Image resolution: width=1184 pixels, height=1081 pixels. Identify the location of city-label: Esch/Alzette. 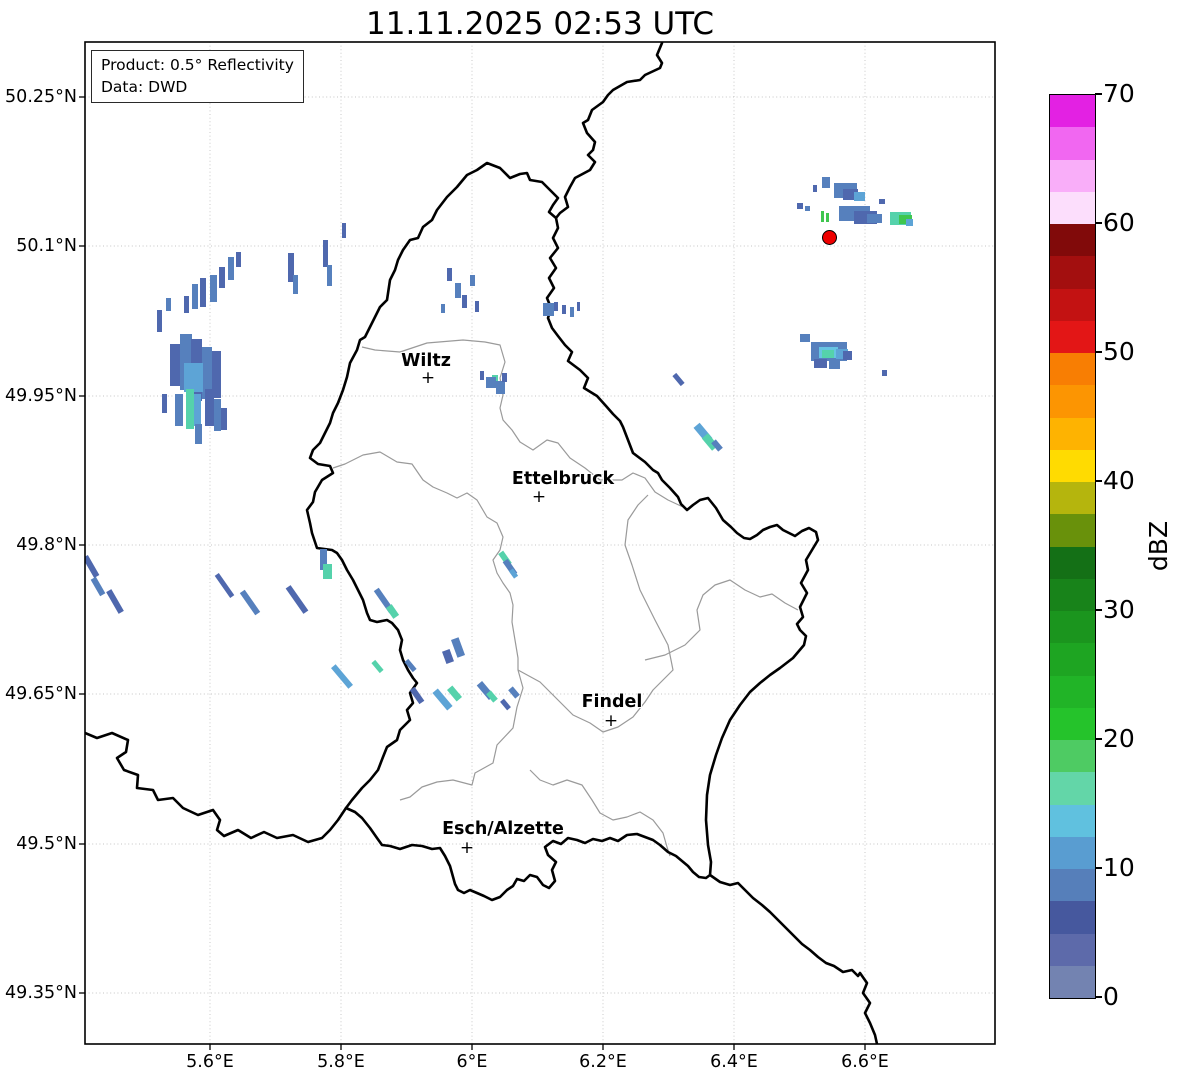
(503, 829).